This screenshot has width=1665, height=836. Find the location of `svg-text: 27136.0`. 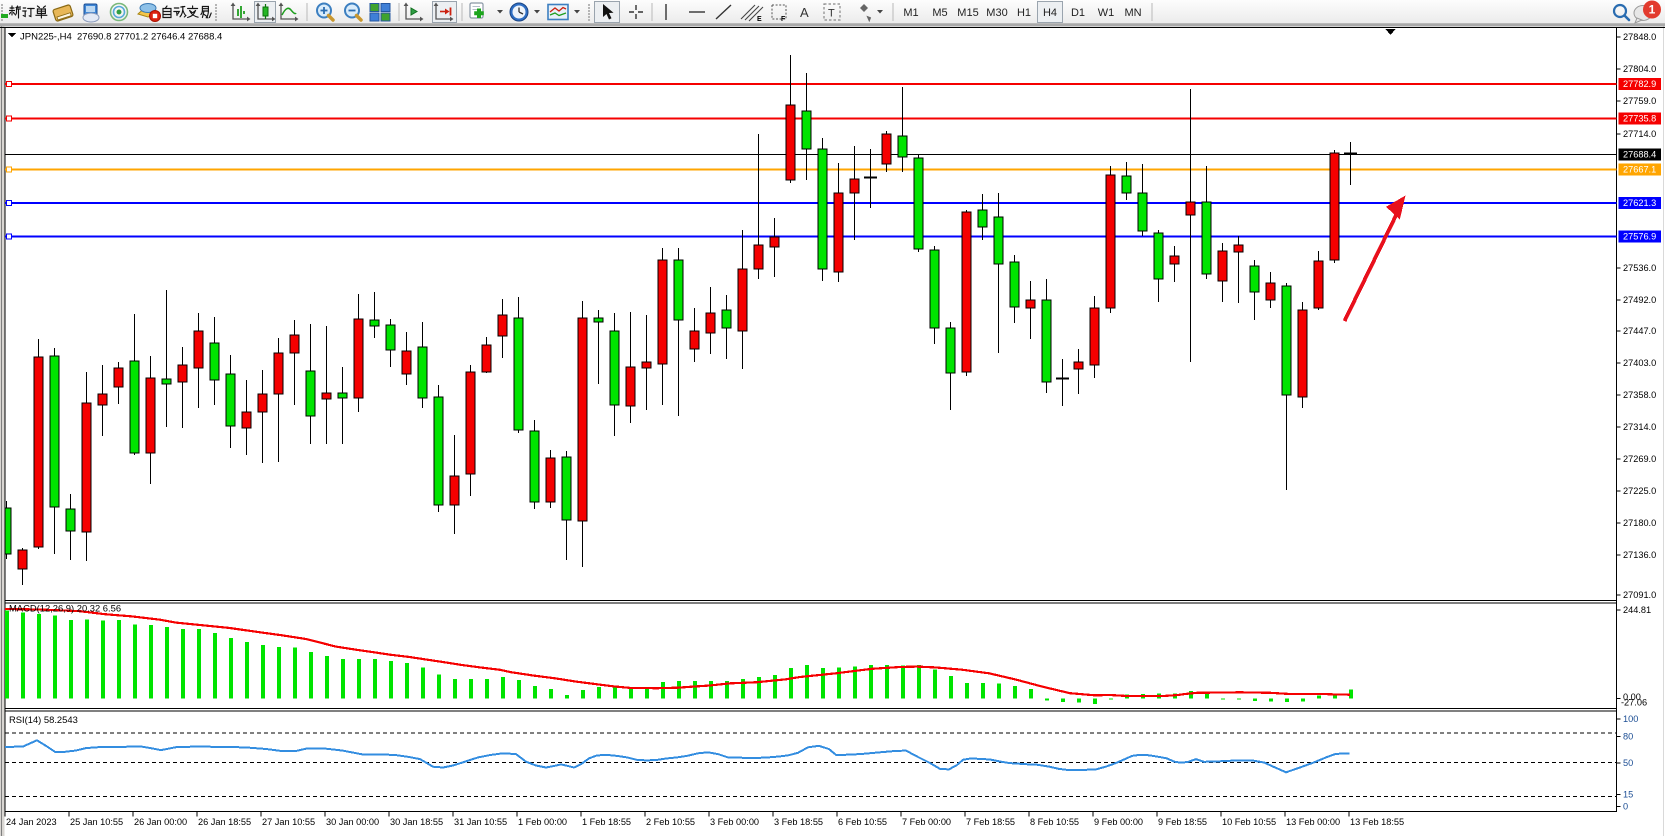

svg-text: 27136.0 is located at coordinates (1639, 555).